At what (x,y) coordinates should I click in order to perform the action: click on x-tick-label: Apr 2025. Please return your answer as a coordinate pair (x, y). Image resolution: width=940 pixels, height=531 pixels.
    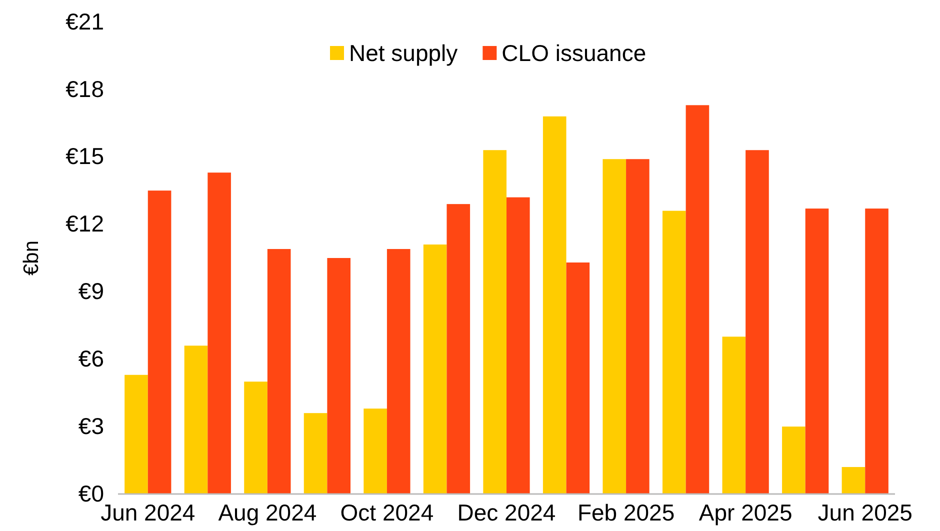
    Looking at the image, I should click on (745, 512).